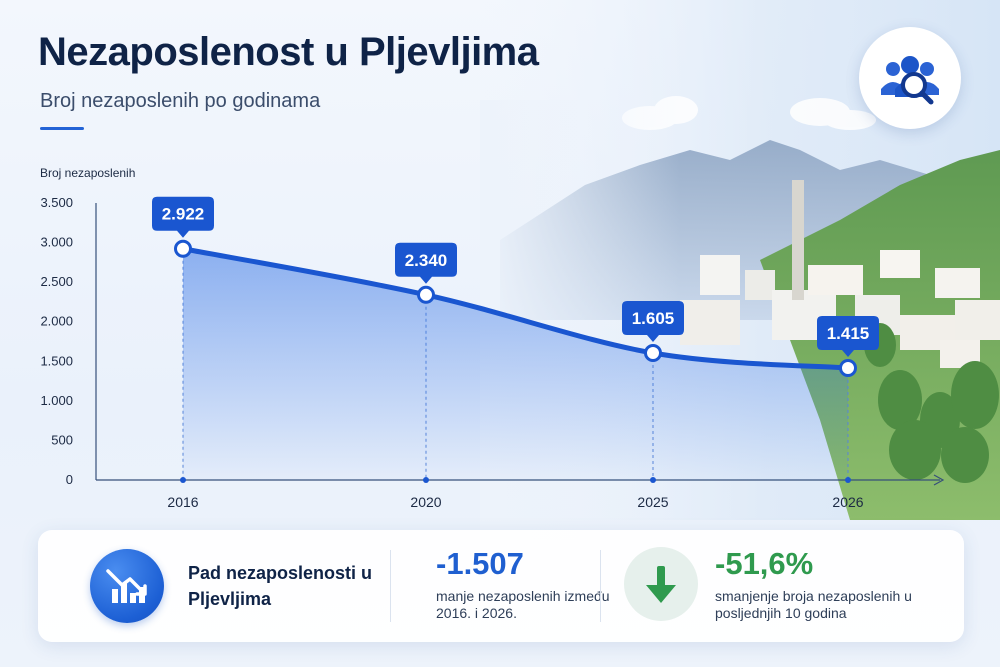  I want to click on summary-title: Pad nezaposlenosti u Pljevljima, so click(280, 586).